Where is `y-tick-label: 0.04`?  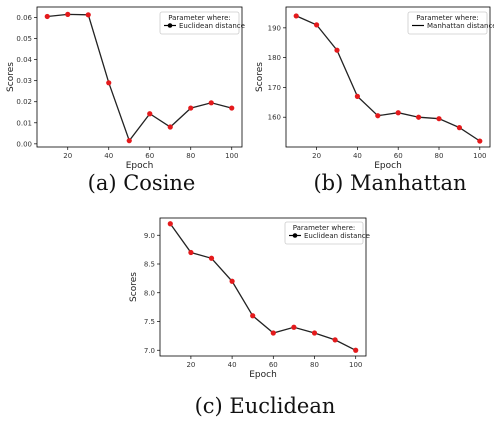
y-tick-label: 0.04 is located at coordinates (24, 60).